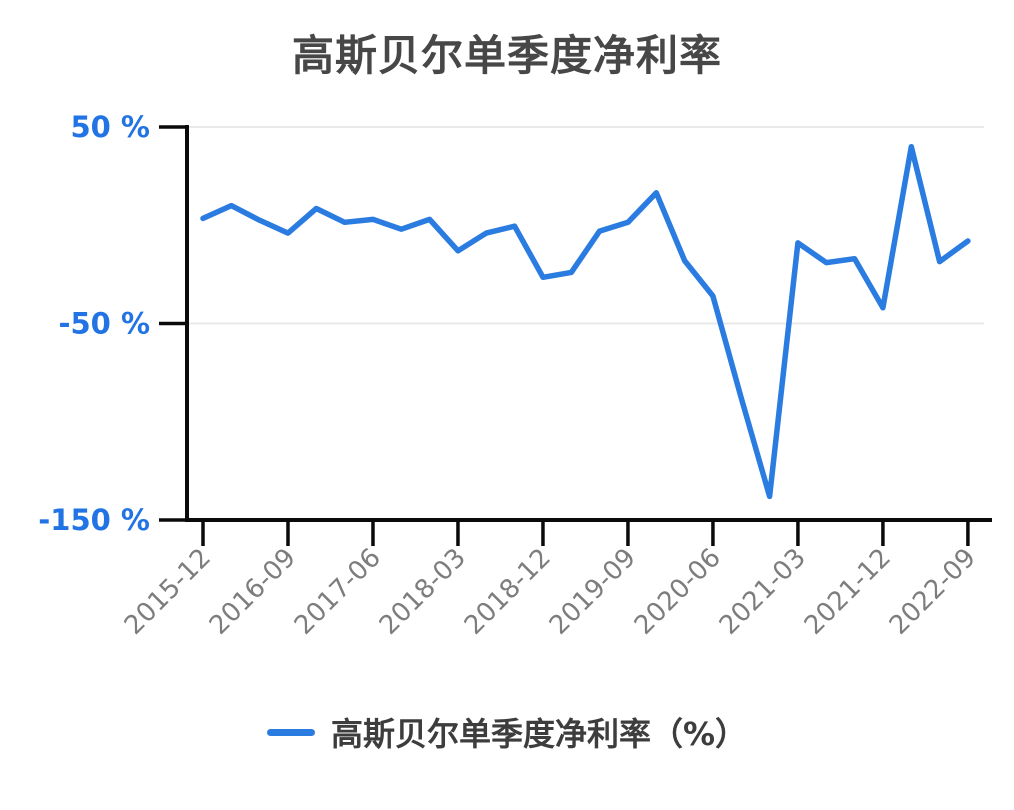 The image size is (1014, 810). What do you see at coordinates (506, 55) in the screenshot?
I see `chart-title: 高斯贝尔单季度净利率` at bounding box center [506, 55].